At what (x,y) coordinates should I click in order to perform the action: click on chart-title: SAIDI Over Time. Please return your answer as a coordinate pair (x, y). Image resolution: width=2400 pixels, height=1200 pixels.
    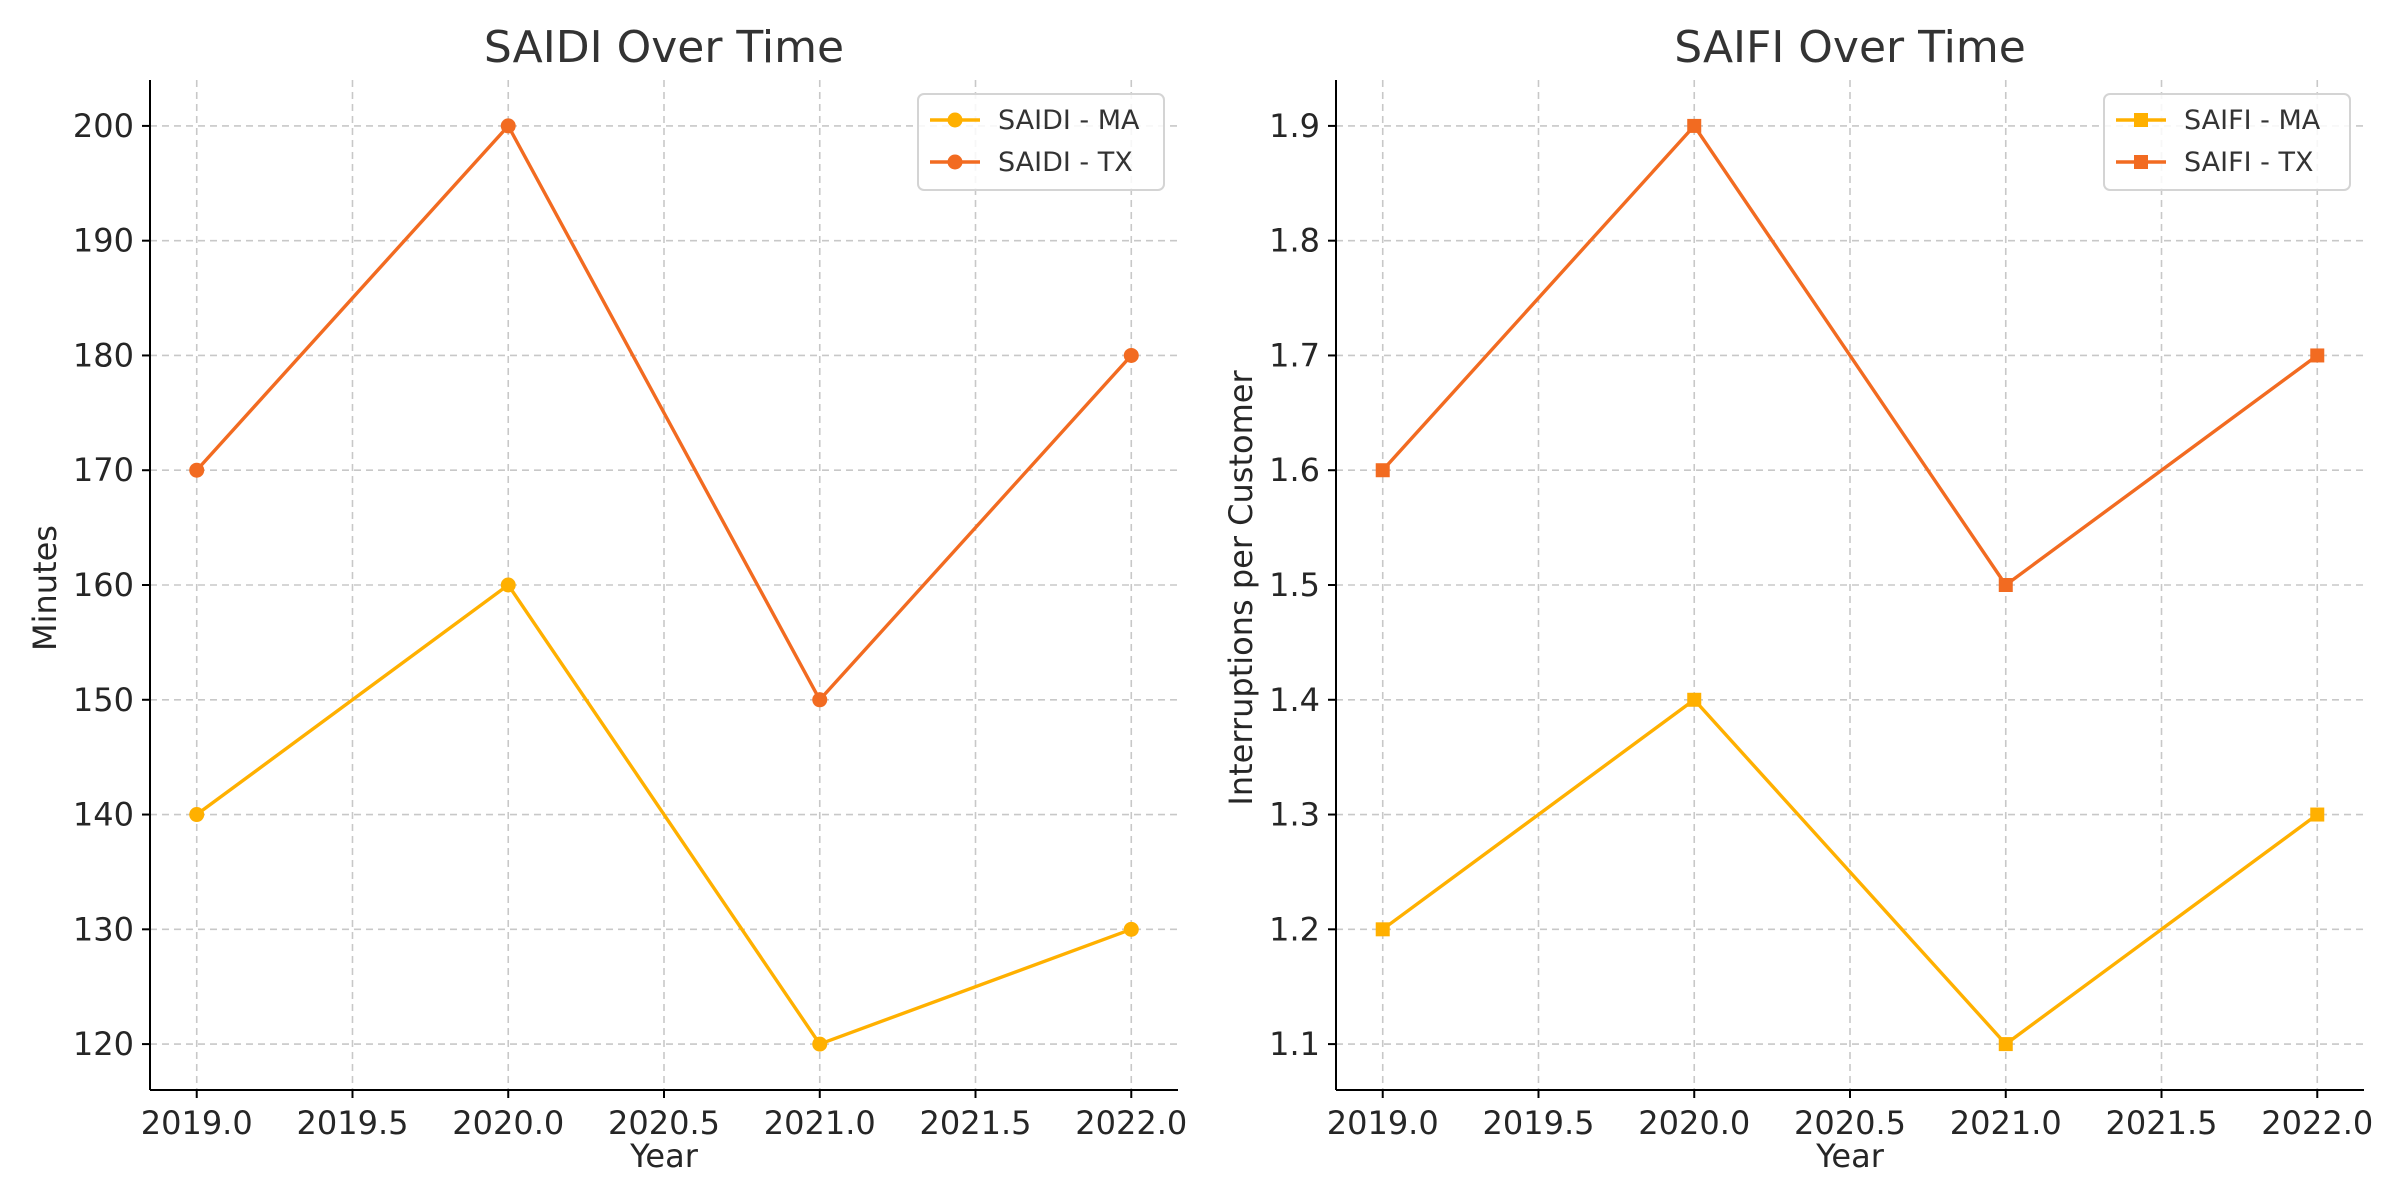
    Looking at the image, I should click on (664, 47).